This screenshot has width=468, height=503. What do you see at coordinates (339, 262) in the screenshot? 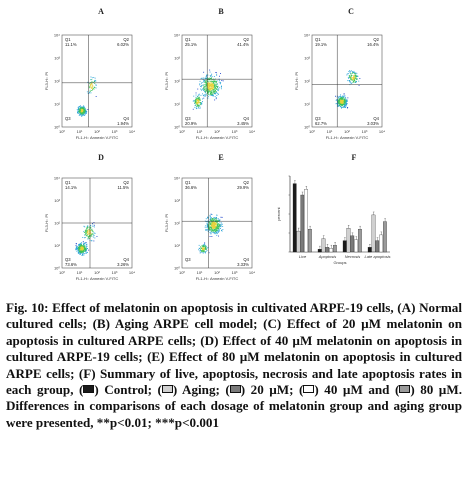
I see `f-x-axis-label: Groups` at bounding box center [339, 262].